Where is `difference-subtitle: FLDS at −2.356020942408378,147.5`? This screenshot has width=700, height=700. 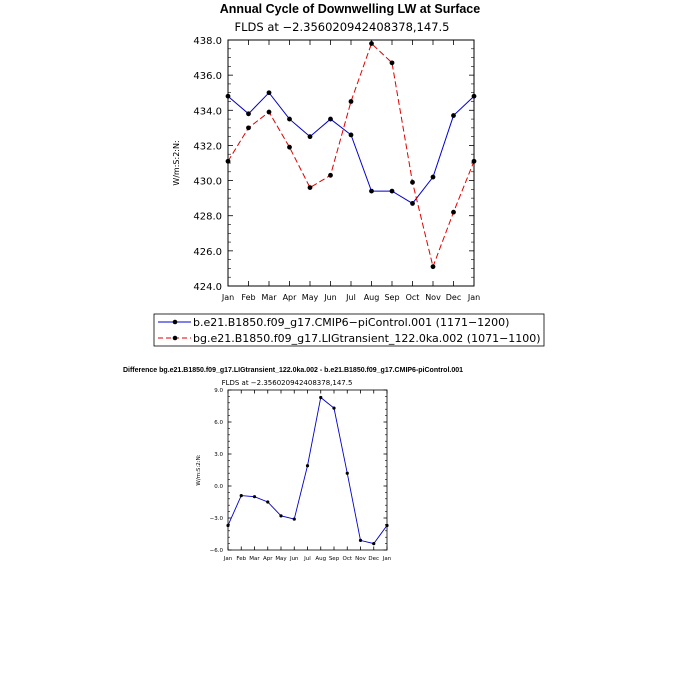
difference-subtitle: FLDS at −2.356020942408378,147.5 is located at coordinates (287, 383).